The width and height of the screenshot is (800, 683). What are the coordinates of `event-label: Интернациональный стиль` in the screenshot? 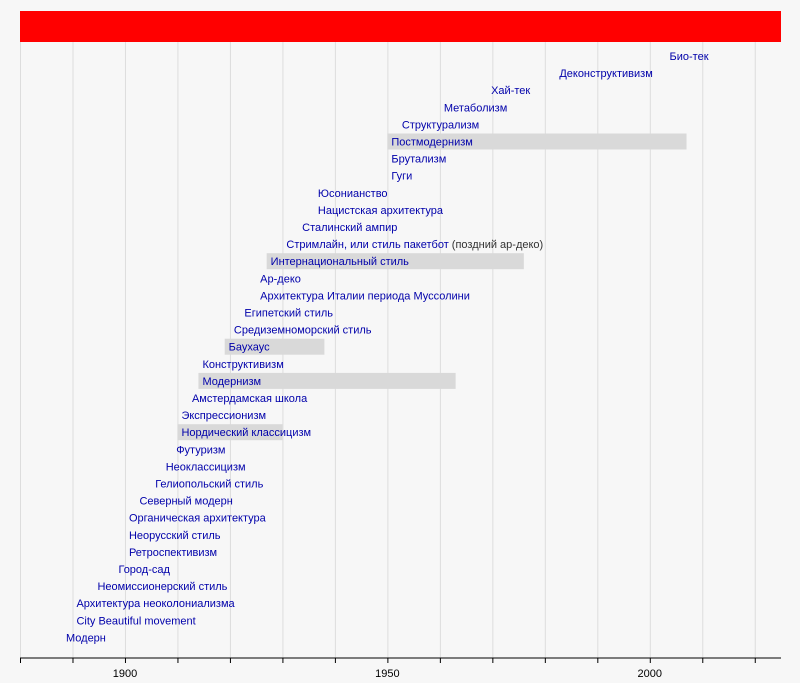 It's located at (340, 262).